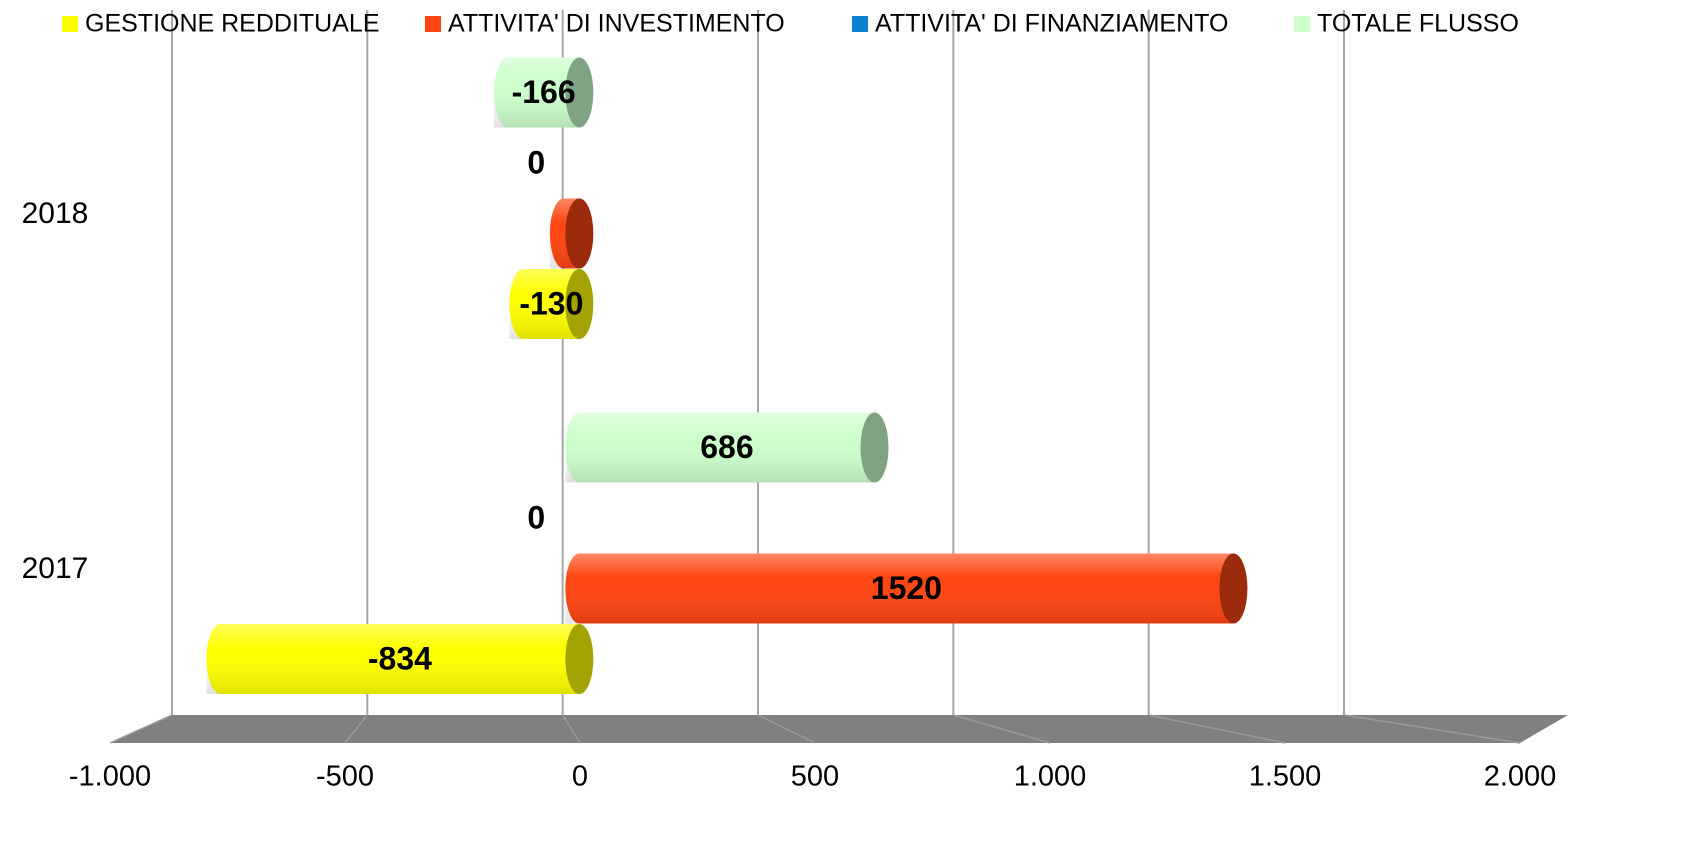 The height and width of the screenshot is (853, 1691). Describe the element at coordinates (839, 729) in the screenshot. I see `floor` at that location.